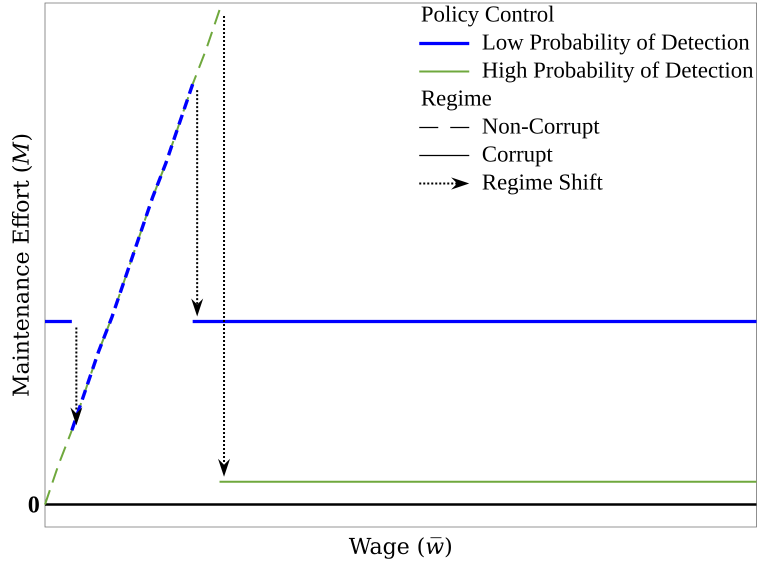 The width and height of the screenshot is (757, 567). I want to click on annotation: Corrupt, so click(517, 156).